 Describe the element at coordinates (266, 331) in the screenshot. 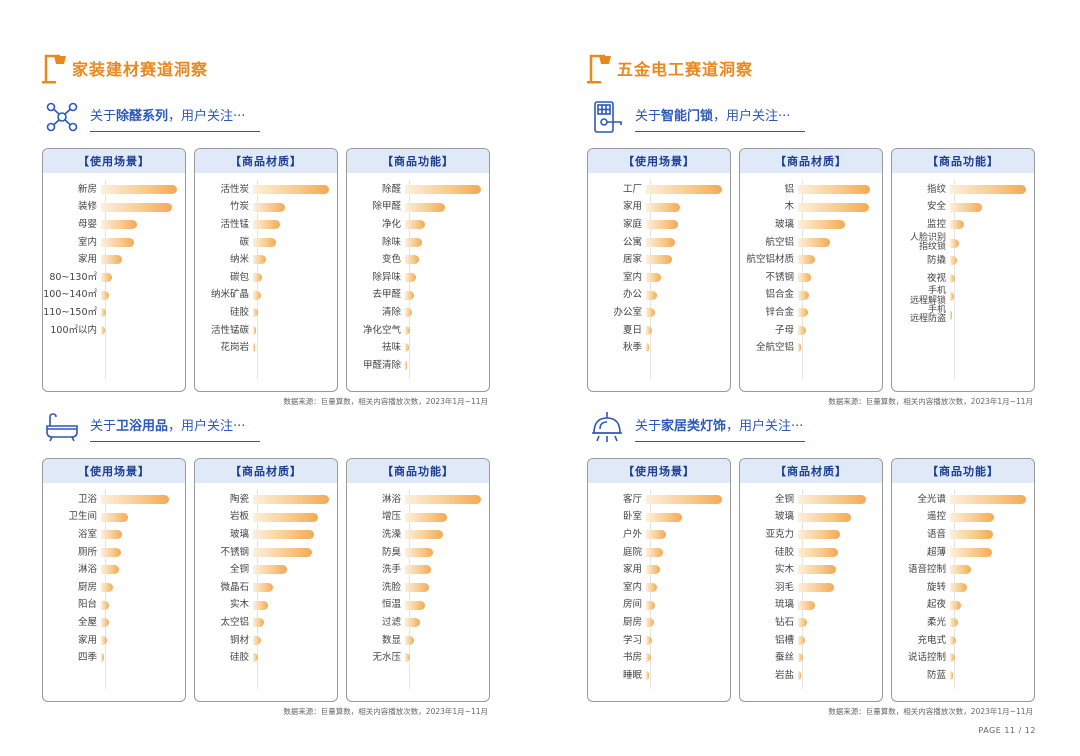

I see `bar-row: 活性锰碳` at that location.